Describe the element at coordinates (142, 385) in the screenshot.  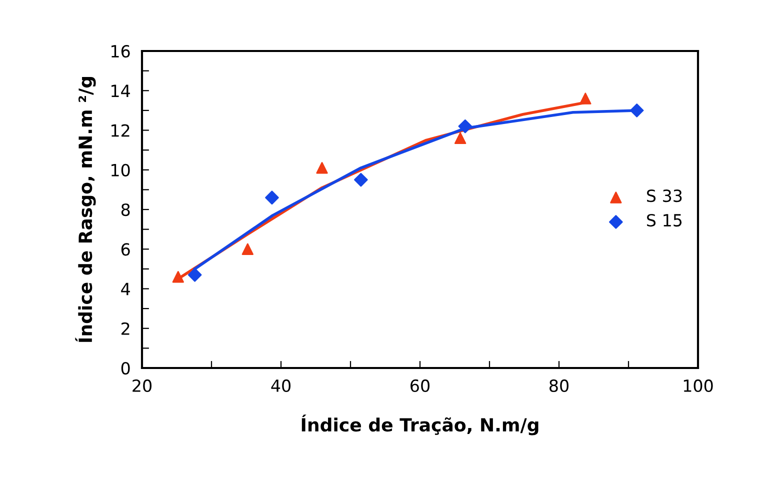
I see `x-tick-label: 20` at that location.